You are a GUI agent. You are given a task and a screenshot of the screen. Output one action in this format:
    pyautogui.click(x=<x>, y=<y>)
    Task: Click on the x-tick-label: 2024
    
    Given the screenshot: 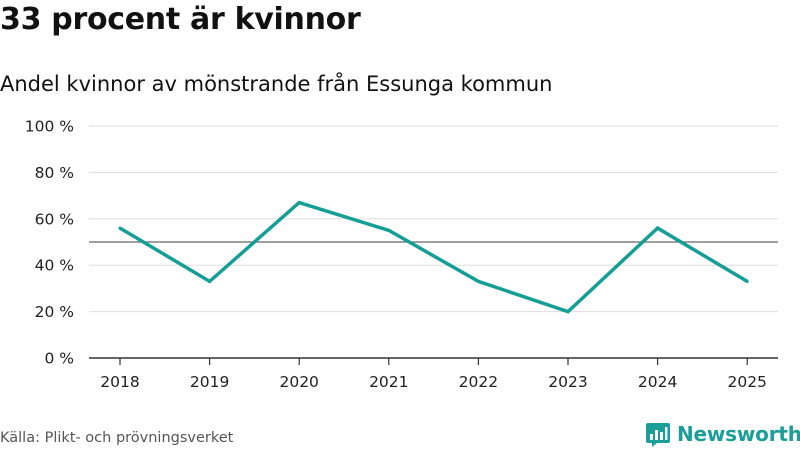 What is the action you would take?
    pyautogui.click(x=657, y=382)
    